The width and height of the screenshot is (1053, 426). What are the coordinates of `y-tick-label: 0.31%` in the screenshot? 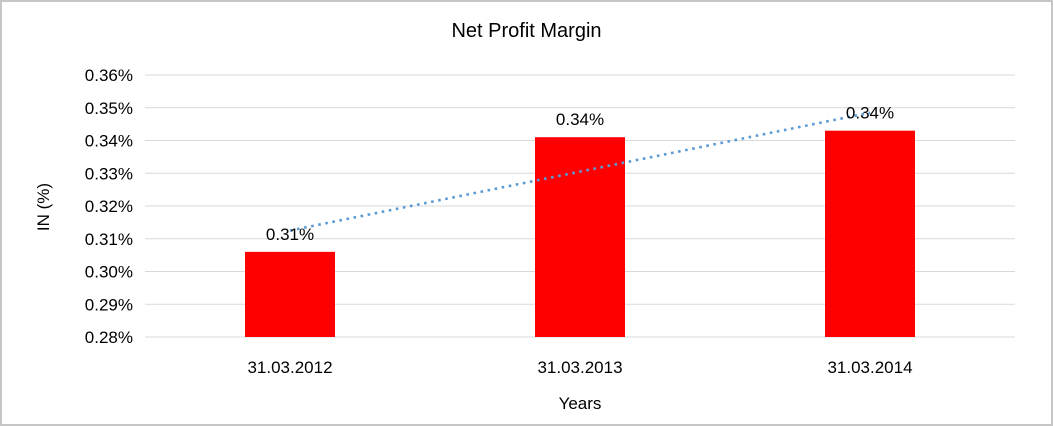 It's located at (109, 239).